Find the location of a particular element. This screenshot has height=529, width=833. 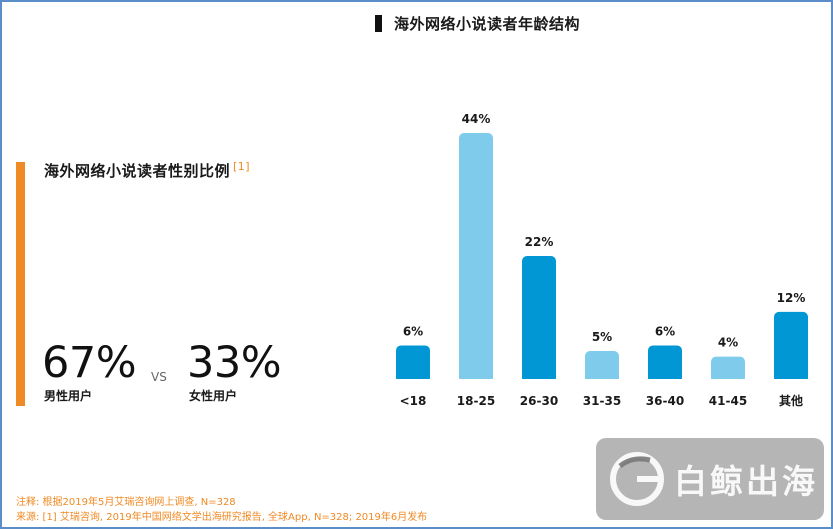

chart-header: 海外网络小说读者年龄结构 is located at coordinates (477, 23).